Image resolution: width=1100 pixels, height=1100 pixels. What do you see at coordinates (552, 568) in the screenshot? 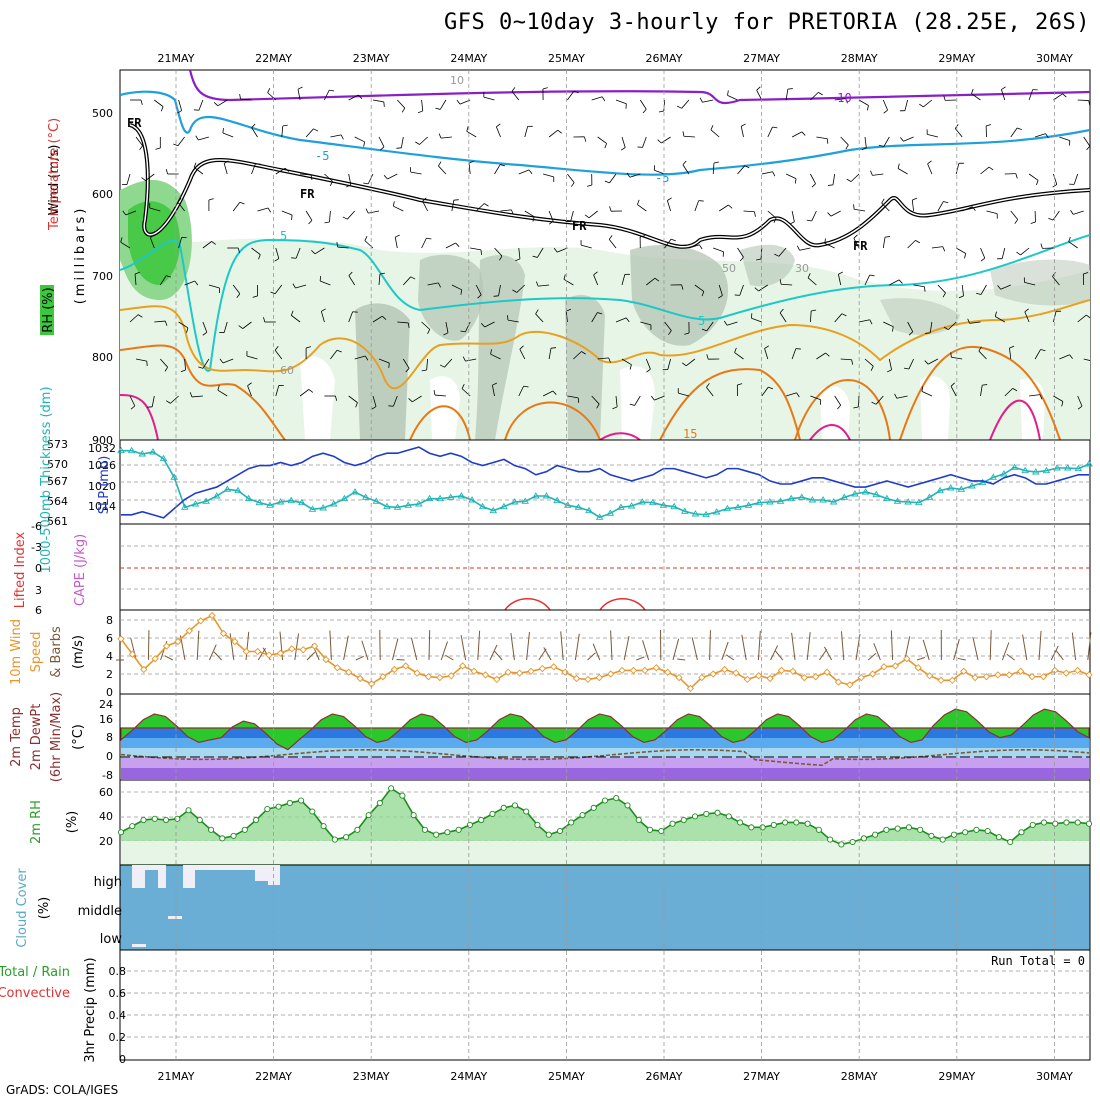
I see `stability-panel: -6 -3 0 3 6 Lifted Index CAPE (J/kg)` at bounding box center [552, 568].